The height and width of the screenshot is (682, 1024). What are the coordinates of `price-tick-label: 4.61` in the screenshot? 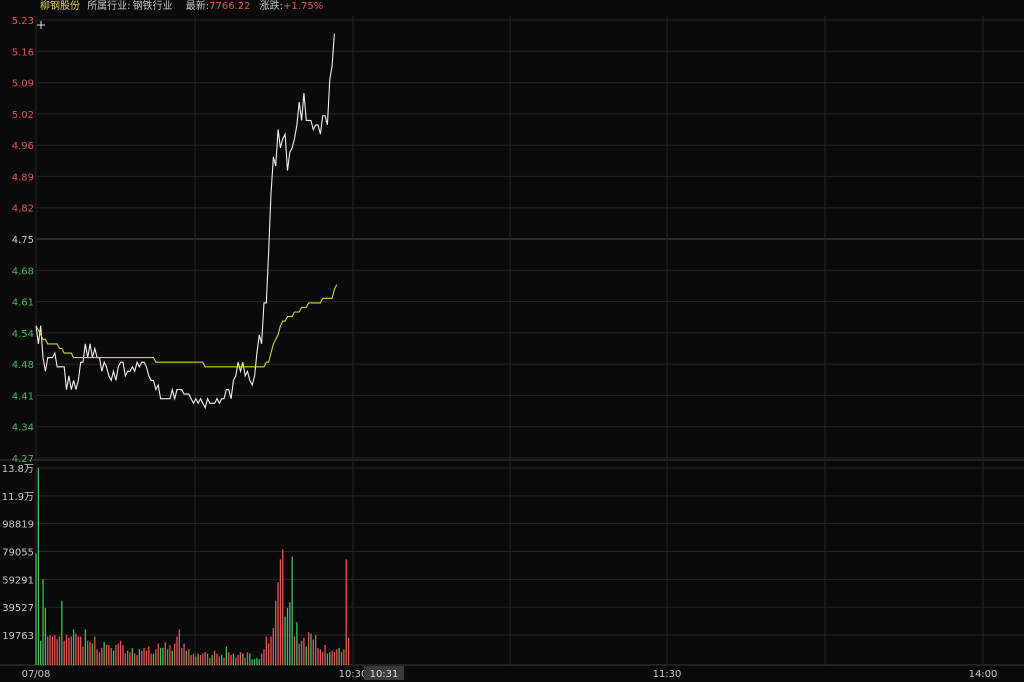 It's located at (23, 303).